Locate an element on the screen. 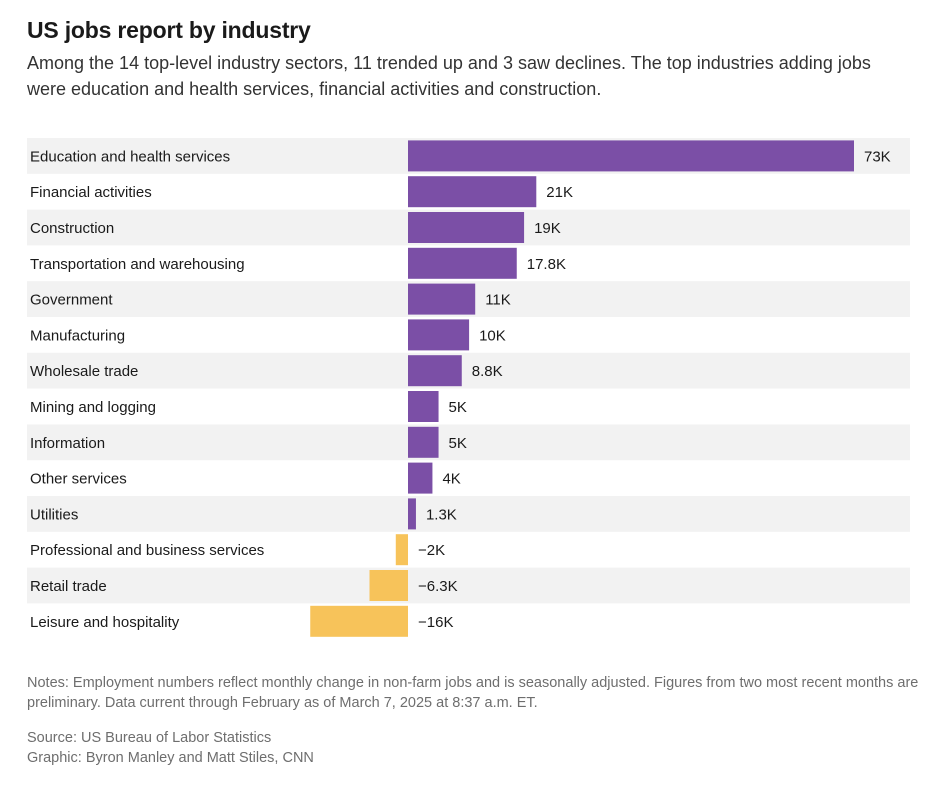 The height and width of the screenshot is (792, 941). category-label: Professional and business services is located at coordinates (147, 550).